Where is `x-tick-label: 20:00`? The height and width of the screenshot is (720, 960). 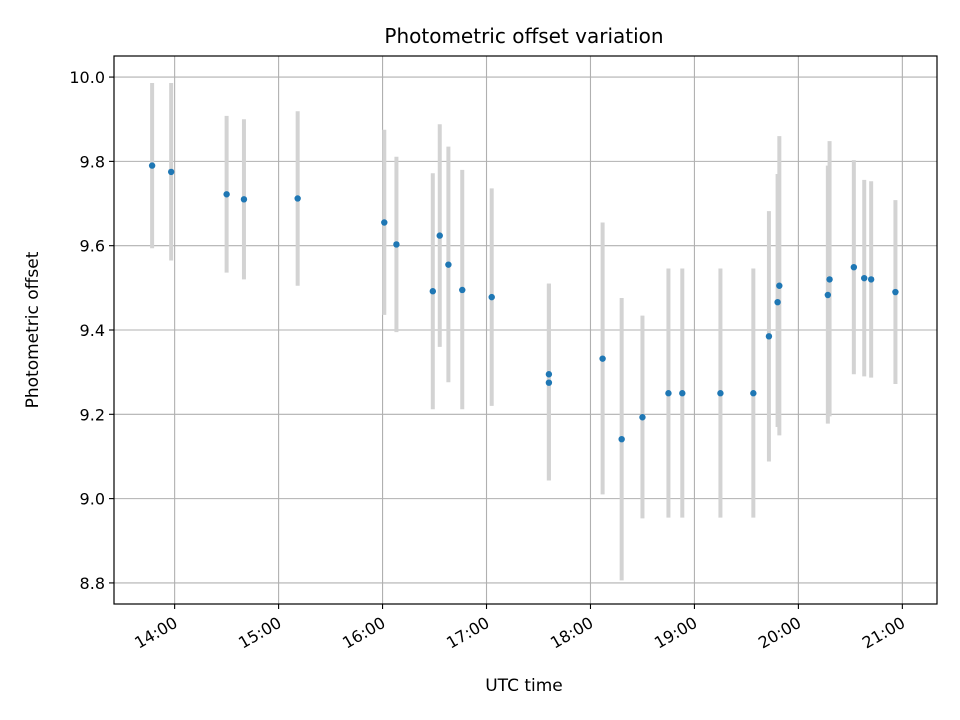 x-tick-label: 20:00 is located at coordinates (779, 633).